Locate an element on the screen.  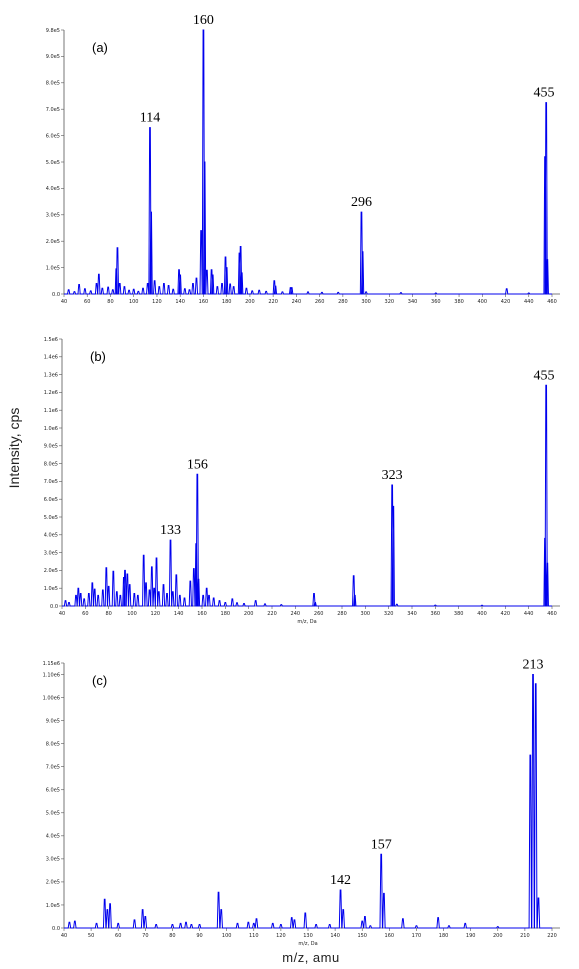
x-tick-label: 110 is located at coordinates (254, 936).